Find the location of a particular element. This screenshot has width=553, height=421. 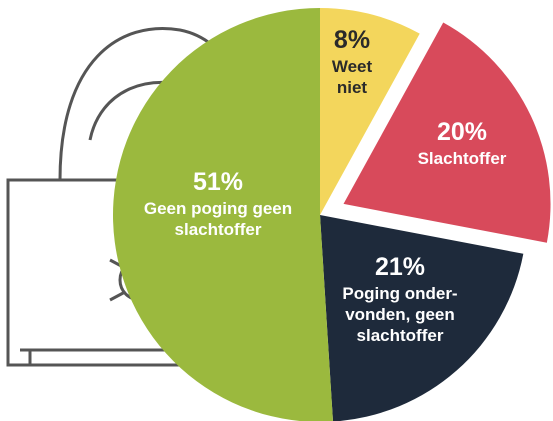

slice-category-label: niet is located at coordinates (352, 87).